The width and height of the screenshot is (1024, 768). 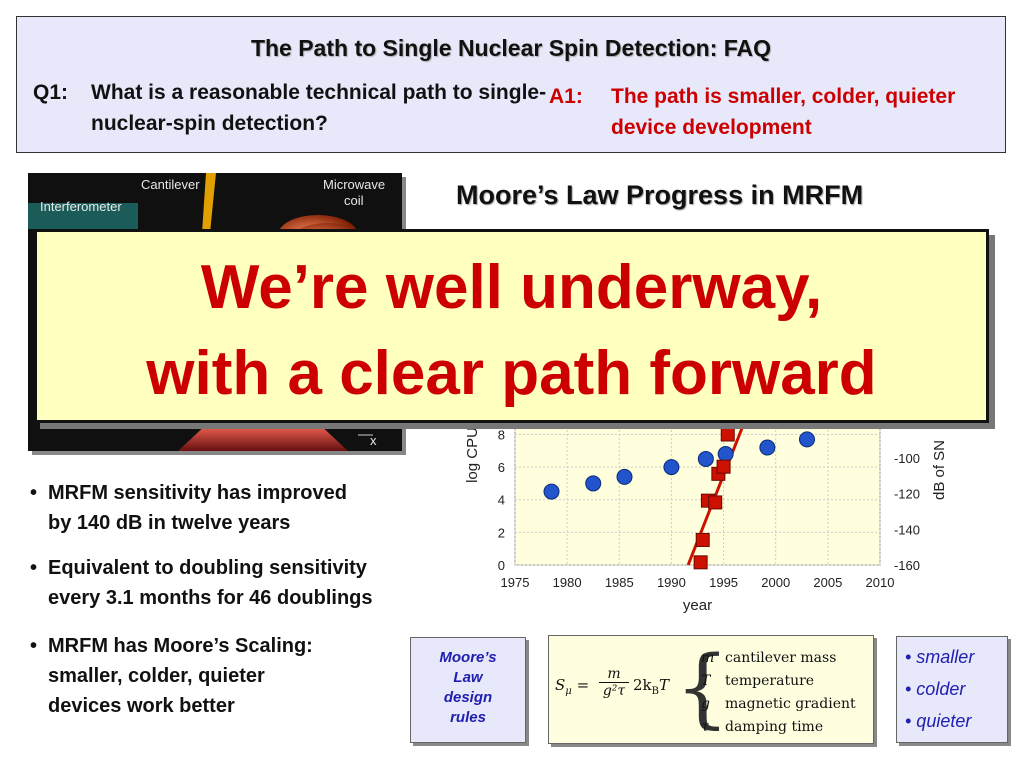 What do you see at coordinates (468, 717) in the screenshot?
I see `rules-line: rules` at bounding box center [468, 717].